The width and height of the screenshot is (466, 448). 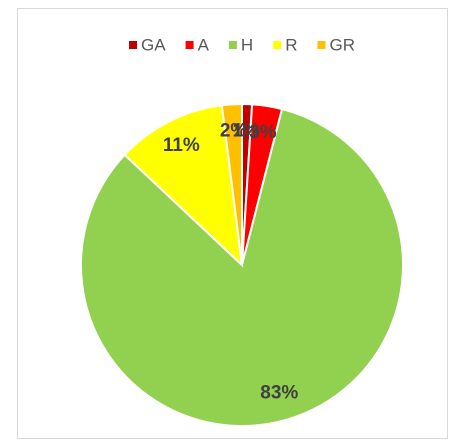 I want to click on data-label: 1%, so click(x=246, y=130).